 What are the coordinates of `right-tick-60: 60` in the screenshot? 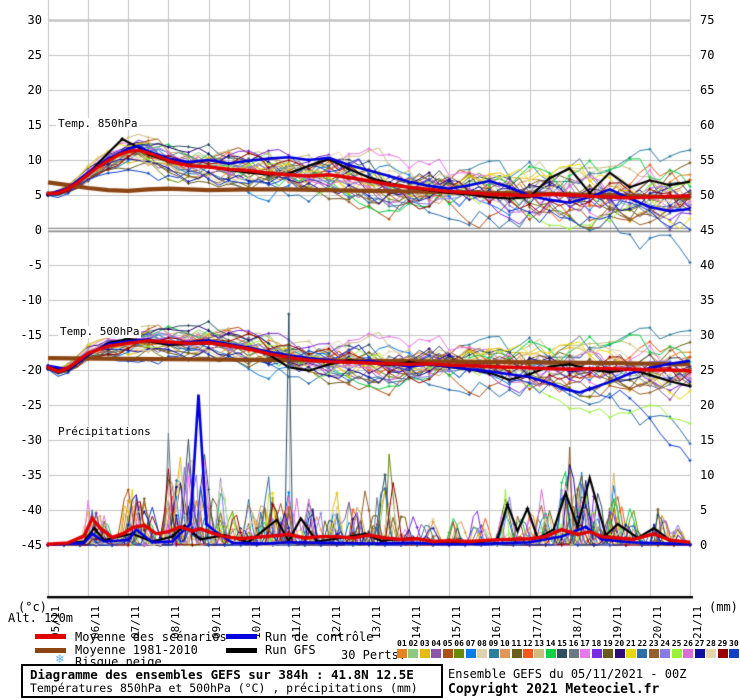 It's located at (707, 125).